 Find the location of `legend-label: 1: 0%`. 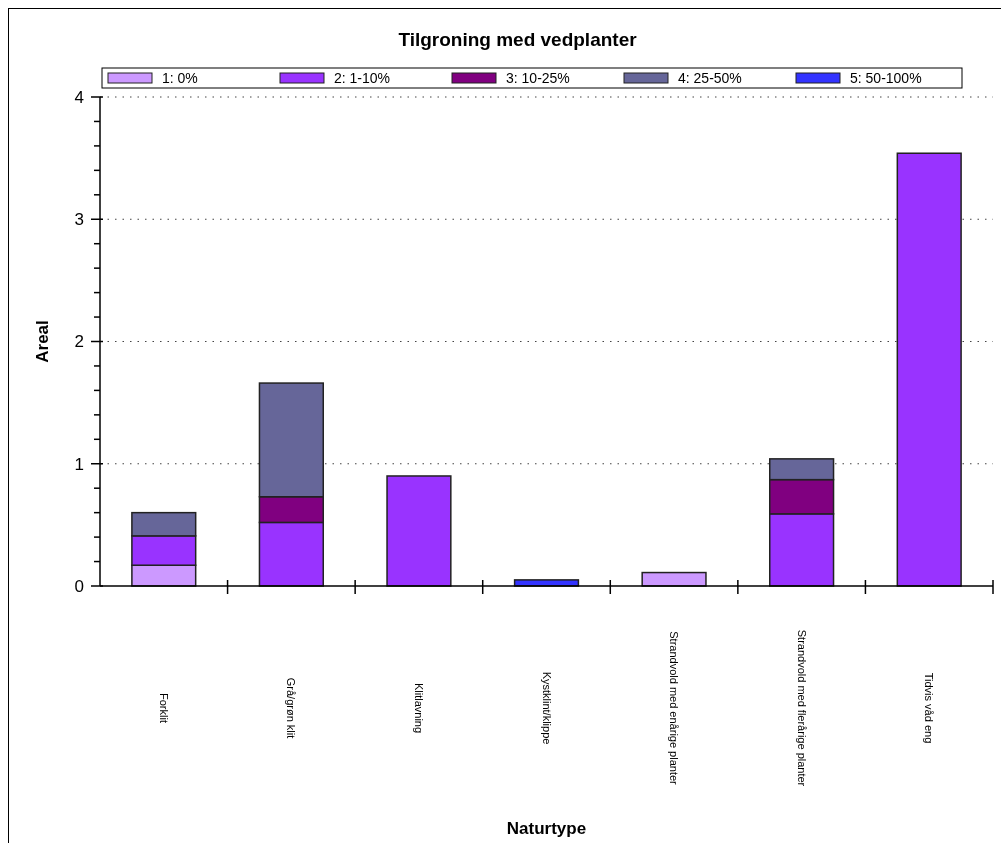

legend-label: 1: 0% is located at coordinates (180, 77).